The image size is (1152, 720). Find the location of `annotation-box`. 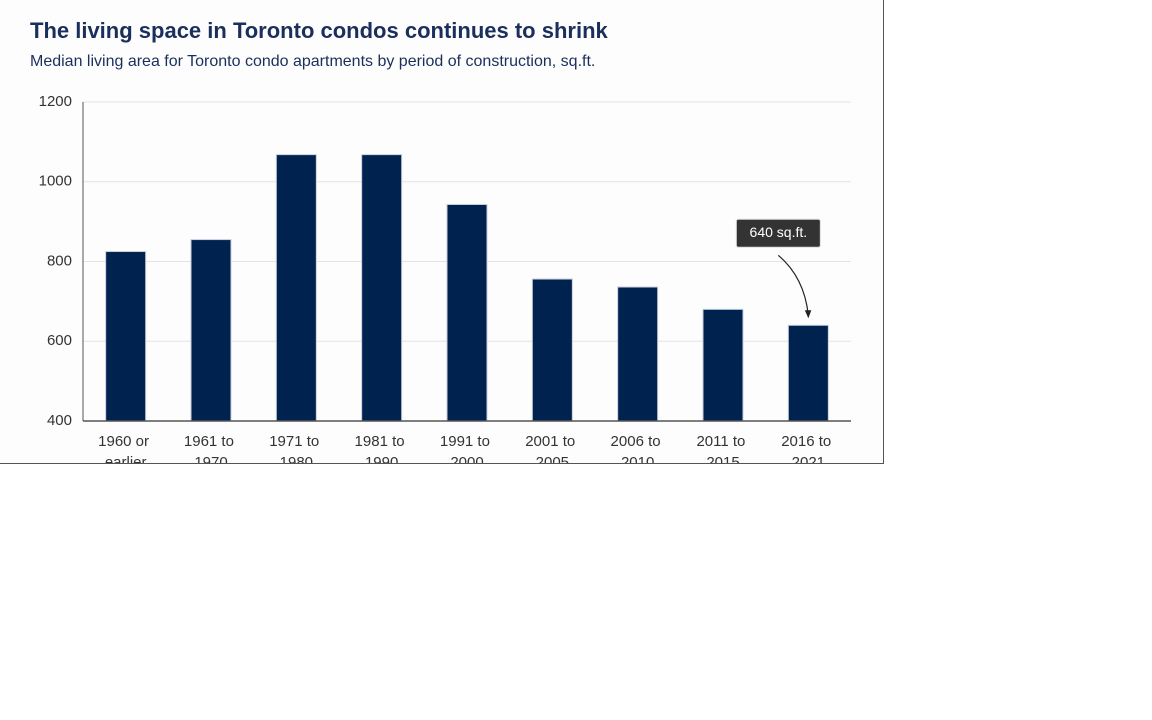

annotation-box is located at coordinates (778, 233).